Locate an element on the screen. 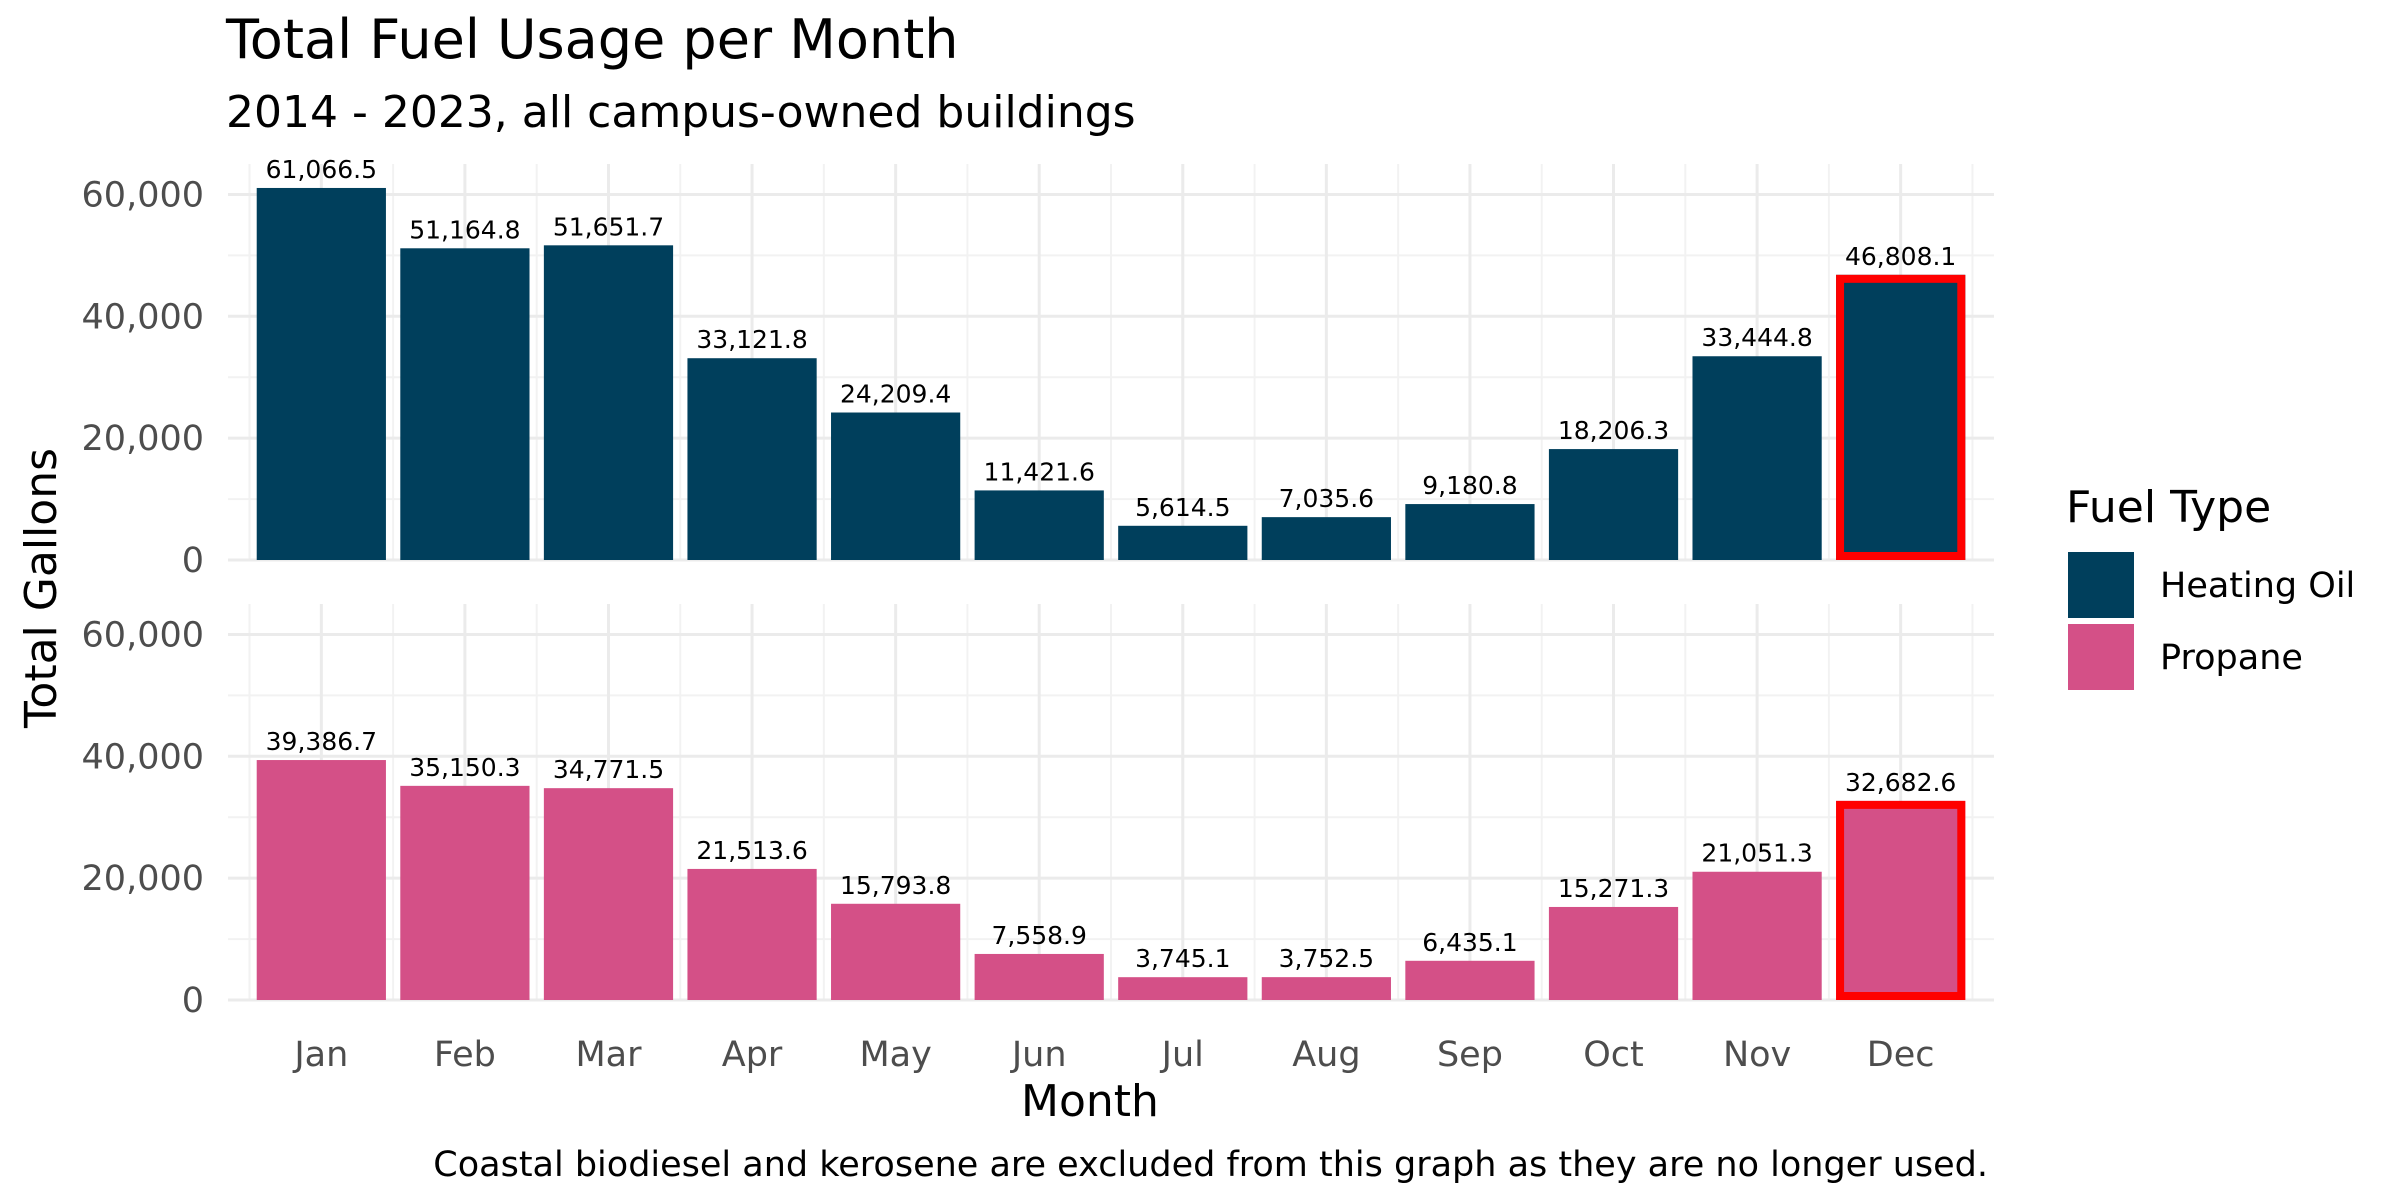 The image size is (2400, 1200). data-label: 35,150.3 is located at coordinates (464, 767).